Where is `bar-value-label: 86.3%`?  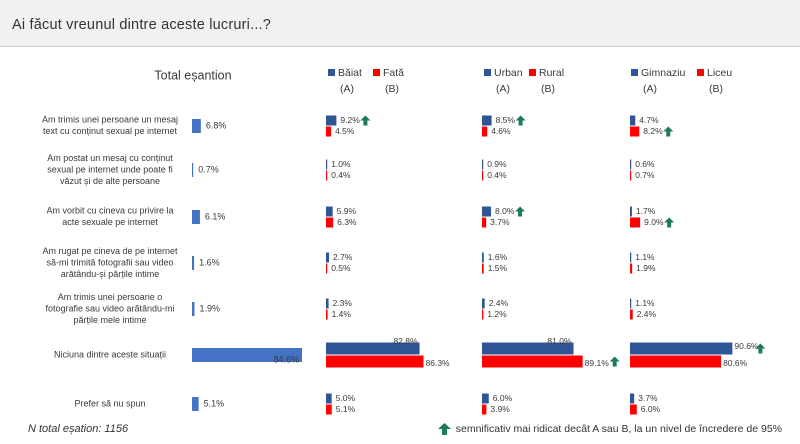 bar-value-label: 86.3% is located at coordinates (438, 363).